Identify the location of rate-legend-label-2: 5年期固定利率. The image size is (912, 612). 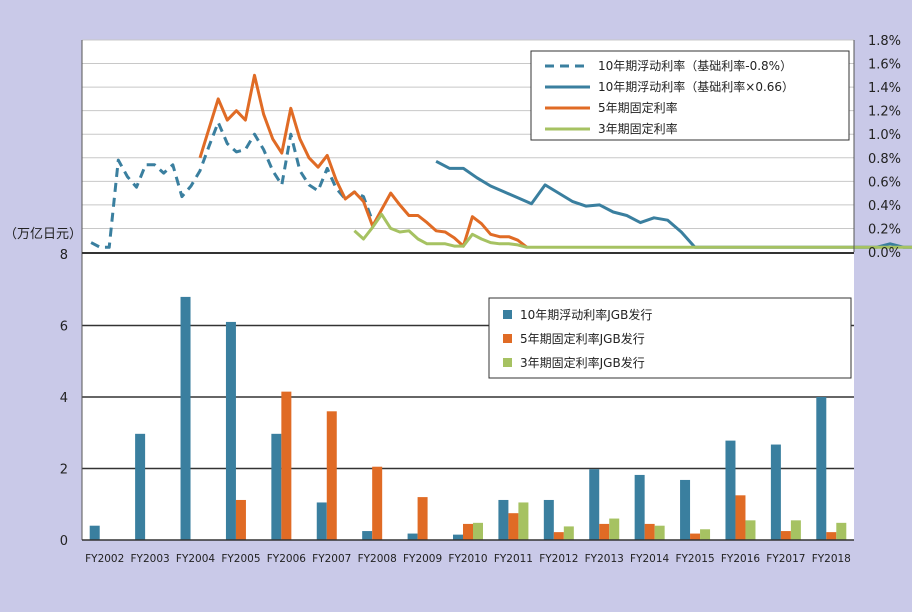
(638, 107).